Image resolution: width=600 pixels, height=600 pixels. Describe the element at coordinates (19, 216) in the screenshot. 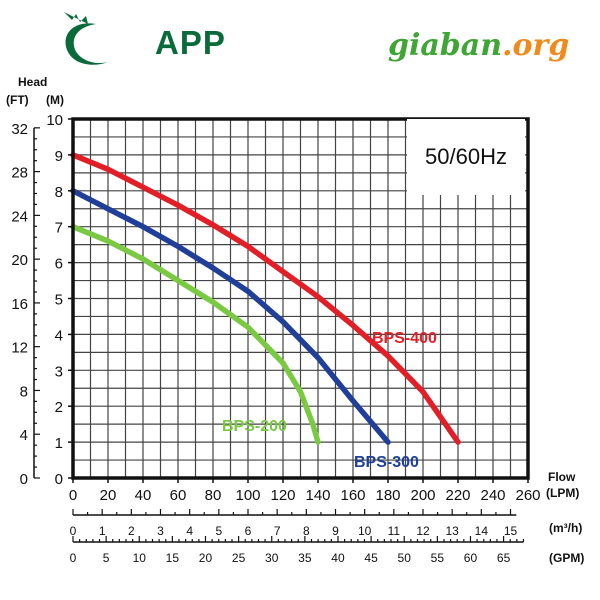

I see `y-tick-label-ft: 24` at that location.